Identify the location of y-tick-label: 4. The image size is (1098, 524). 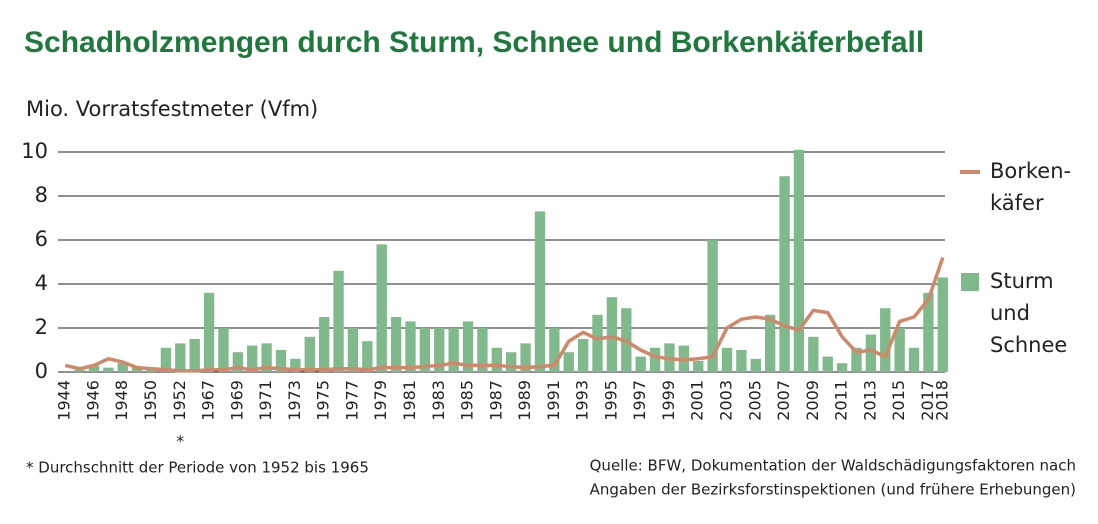
(41, 283).